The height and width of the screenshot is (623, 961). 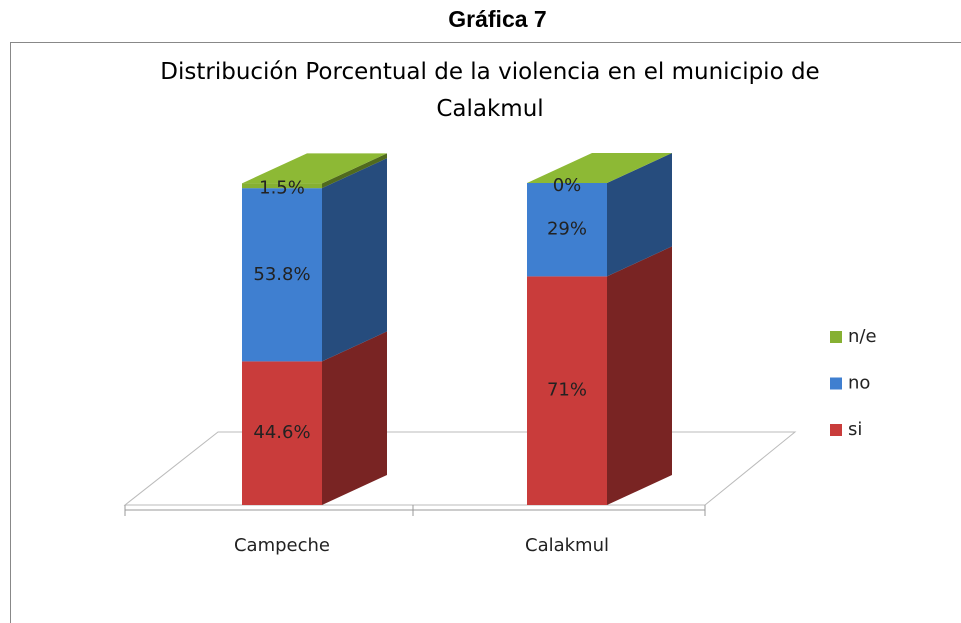 What do you see at coordinates (497, 19) in the screenshot?
I see `heading: Gráfica 7` at bounding box center [497, 19].